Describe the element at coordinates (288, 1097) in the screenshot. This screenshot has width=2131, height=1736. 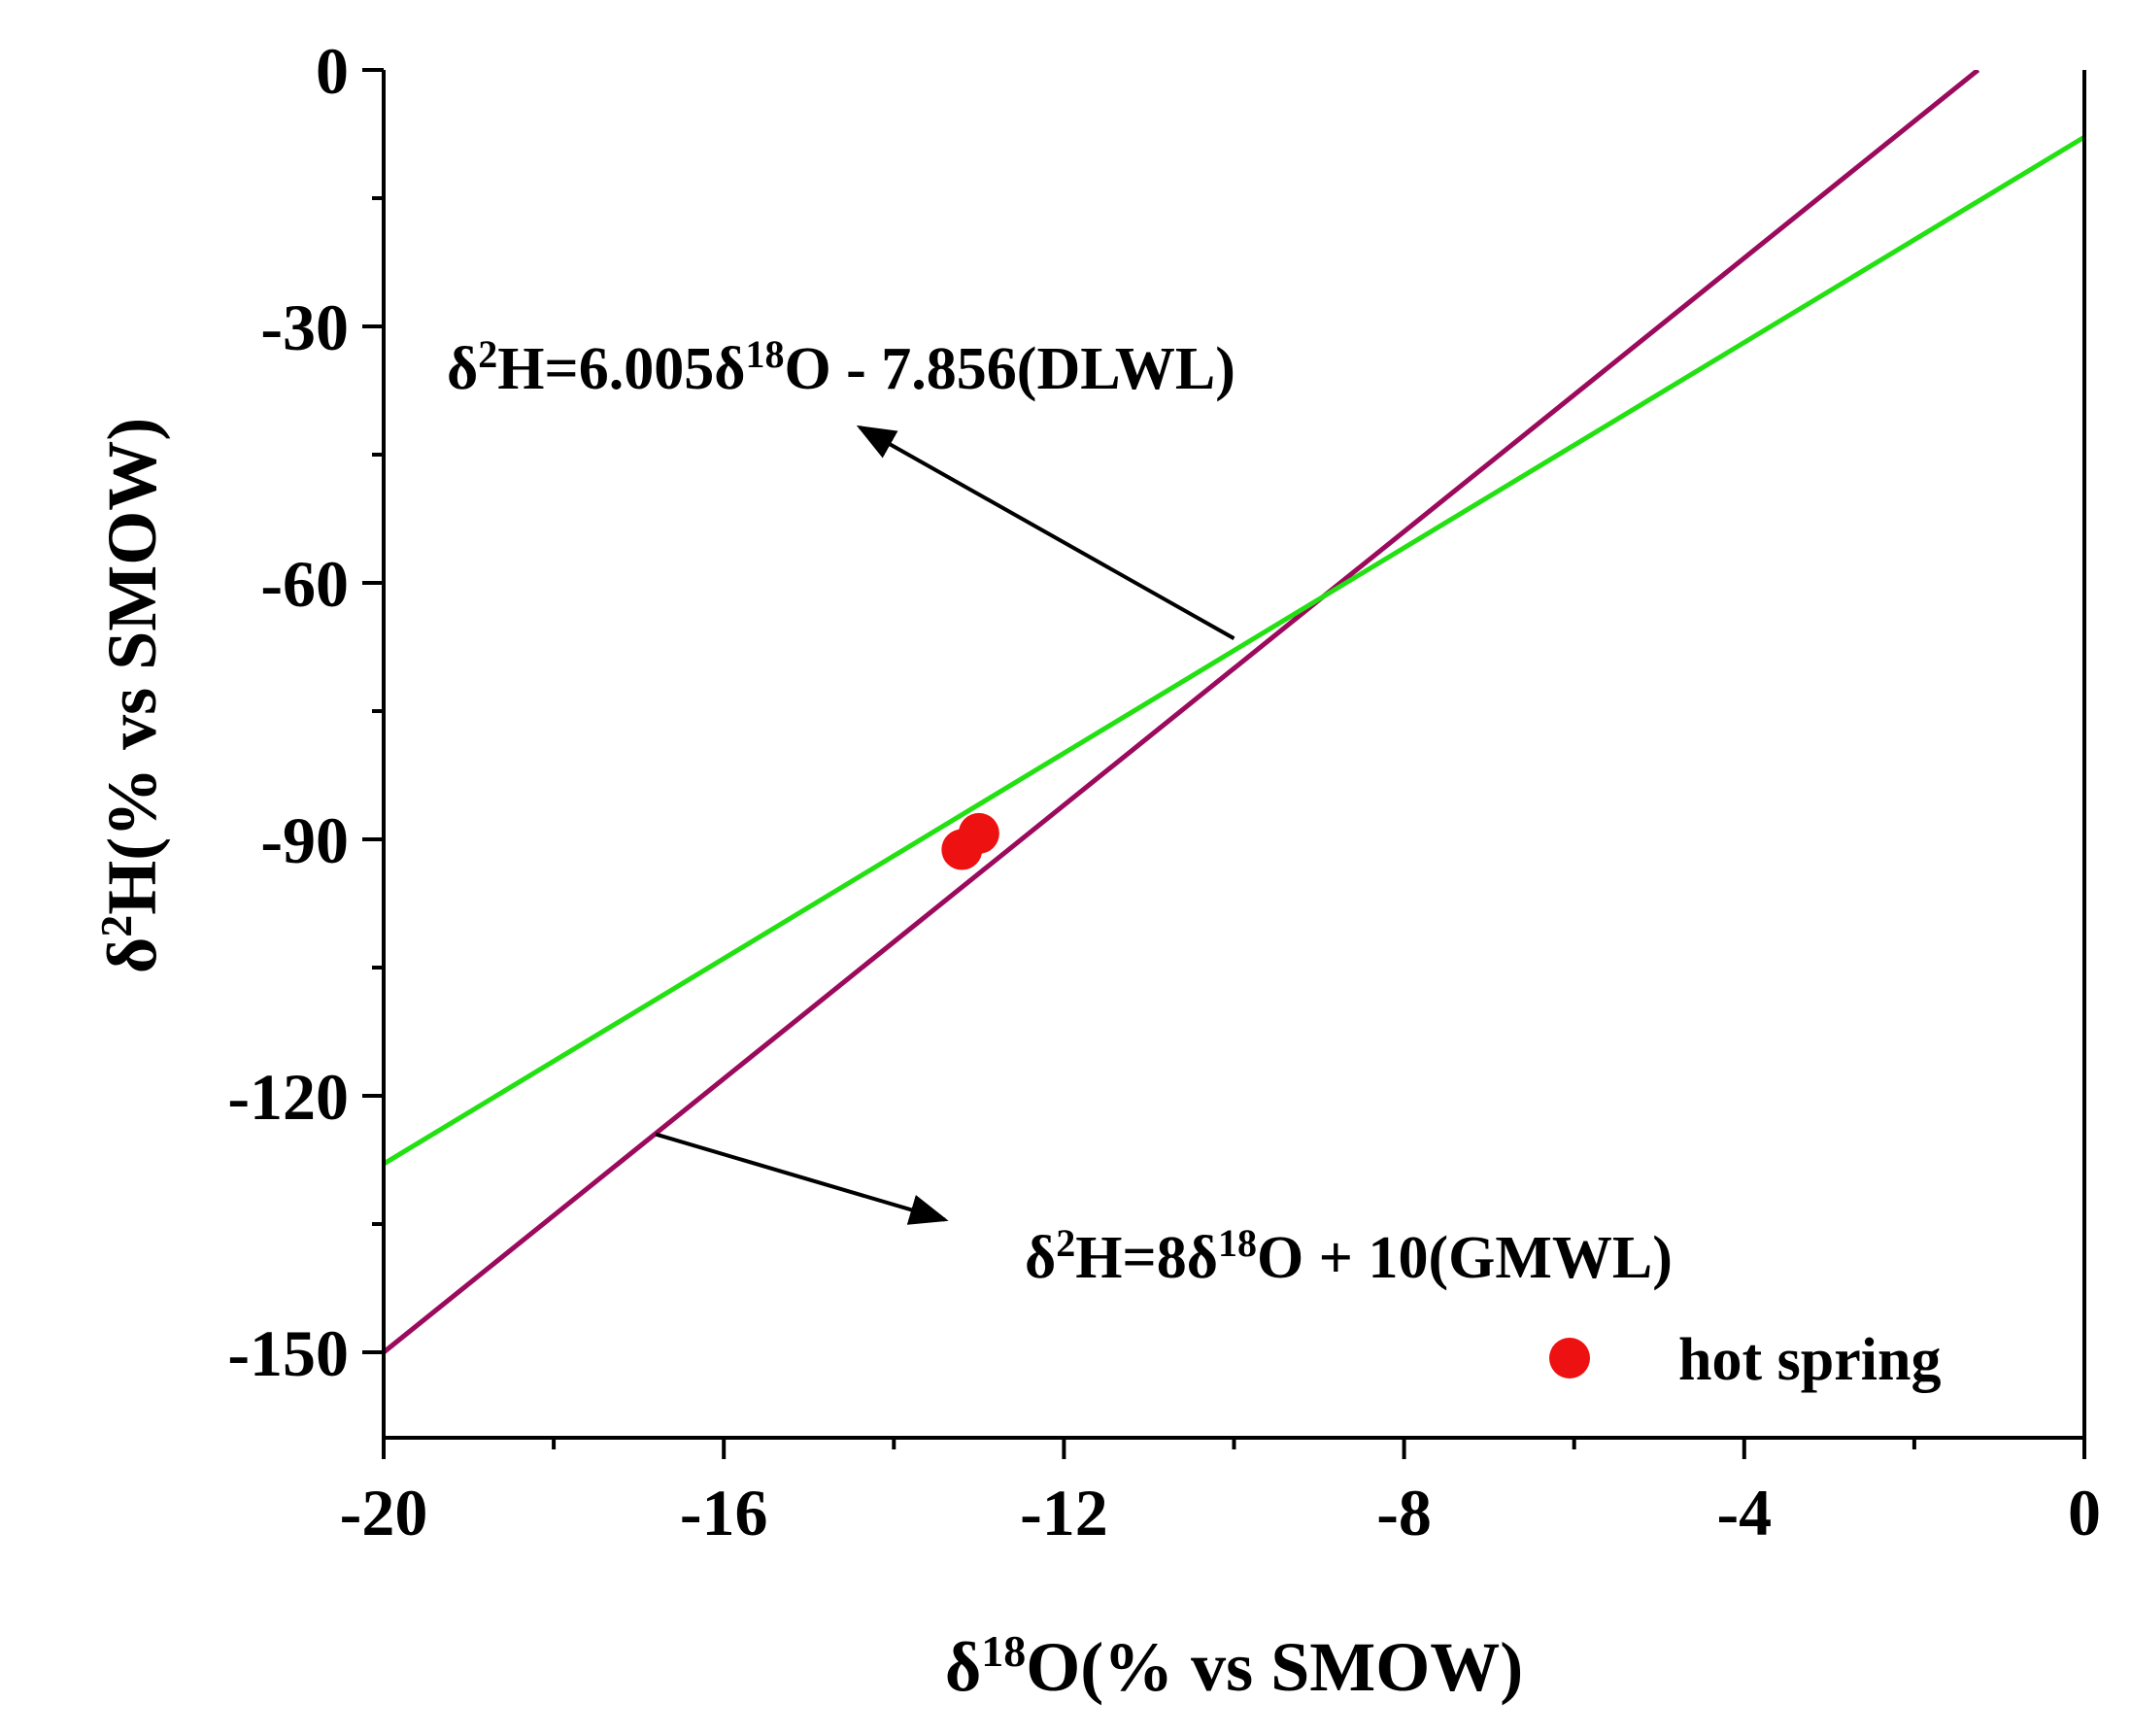
I see `y-tick-label: -120` at that location.